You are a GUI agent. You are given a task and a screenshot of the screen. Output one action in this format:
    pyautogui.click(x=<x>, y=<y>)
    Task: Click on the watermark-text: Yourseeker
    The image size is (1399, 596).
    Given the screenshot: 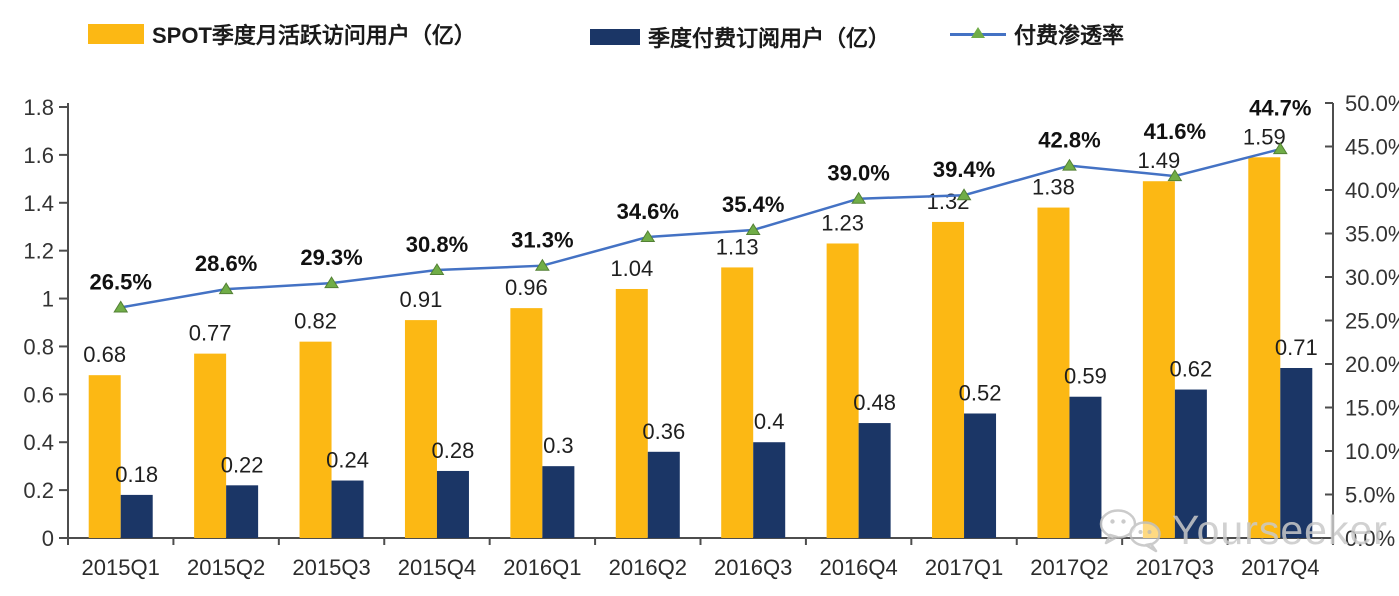 What is the action you would take?
    pyautogui.click(x=1280, y=529)
    